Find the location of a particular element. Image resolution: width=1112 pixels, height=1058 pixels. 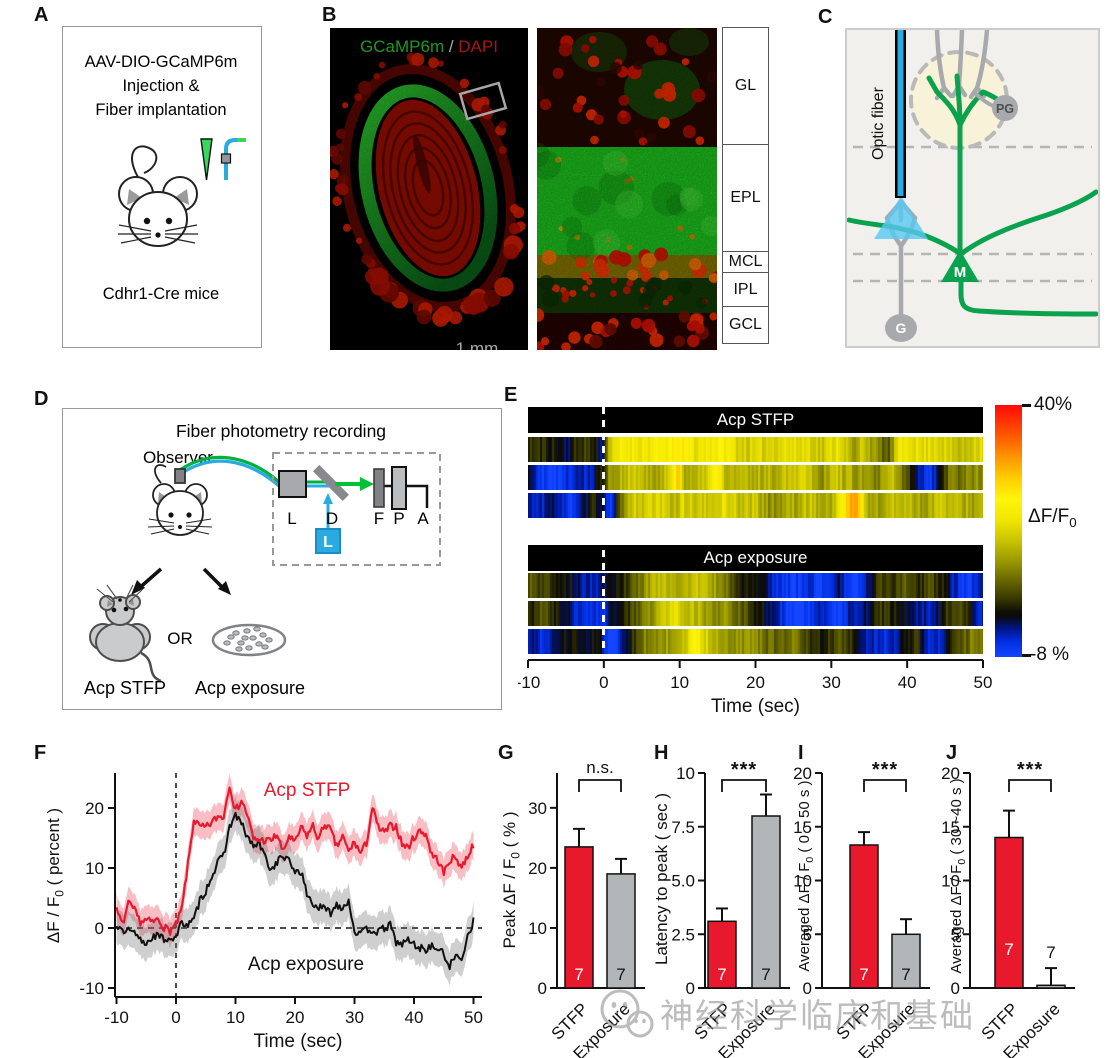

panel-d-box: Fiber photometry recording Observer is located at coordinates (282, 559).